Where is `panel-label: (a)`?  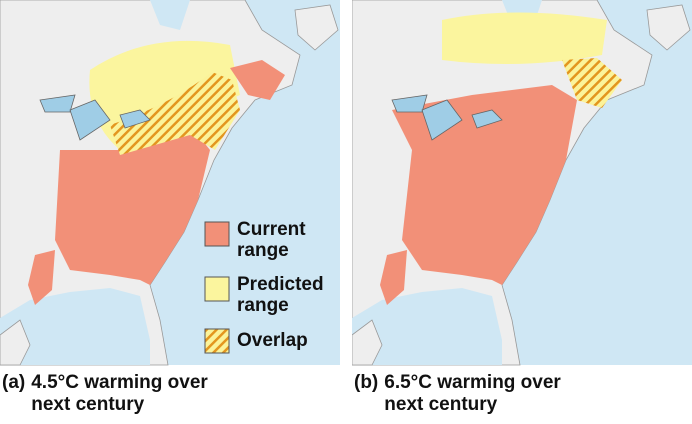
panel-label: (a) is located at coordinates (14, 382).